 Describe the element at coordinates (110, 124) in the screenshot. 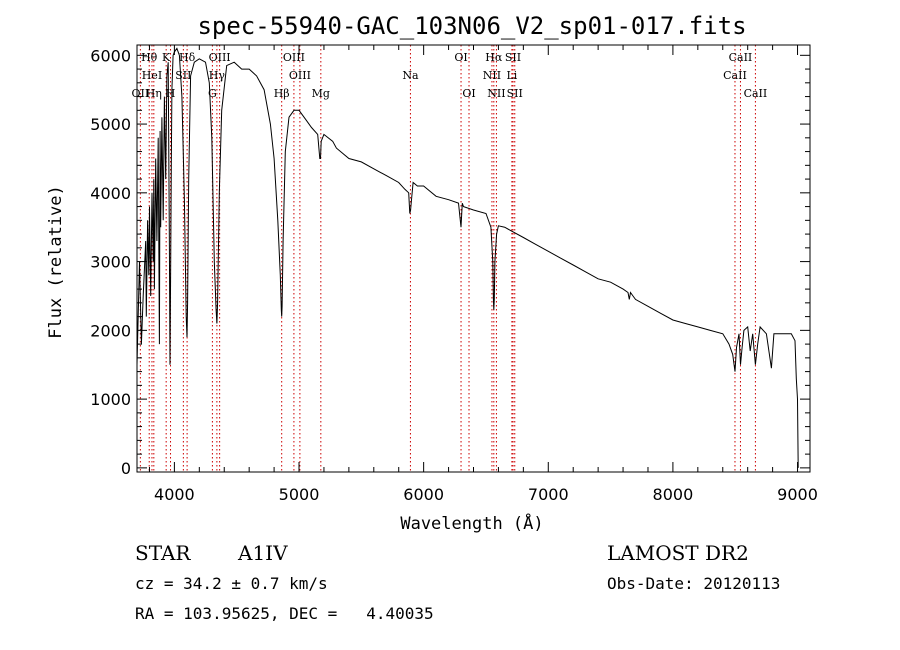

I see `y-tick-label: 5000` at that location.